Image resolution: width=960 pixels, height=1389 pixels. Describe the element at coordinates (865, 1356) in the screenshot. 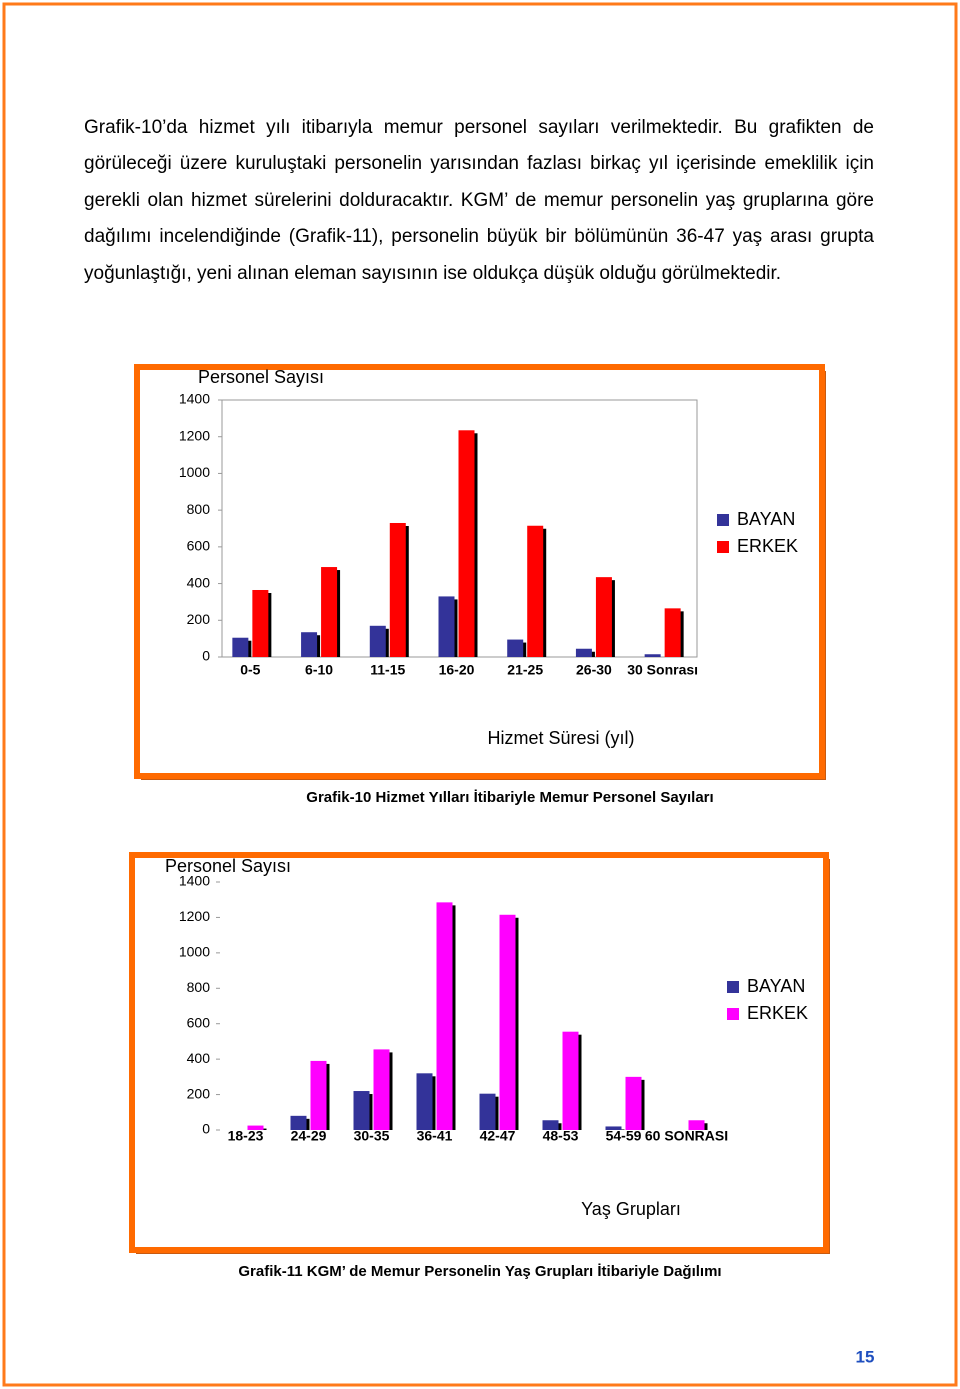

I see `page-number: 15` at that location.